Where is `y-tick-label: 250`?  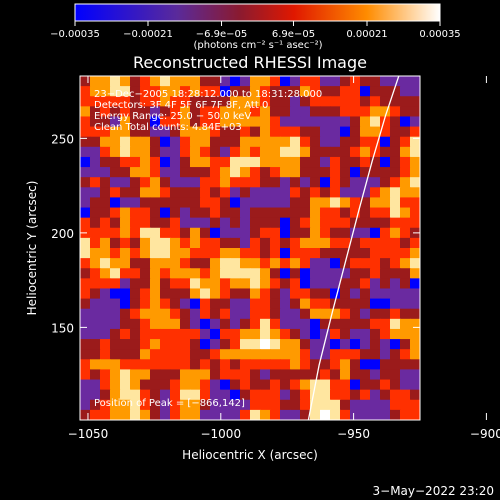
y-tick-label: 250 is located at coordinates (62, 139).